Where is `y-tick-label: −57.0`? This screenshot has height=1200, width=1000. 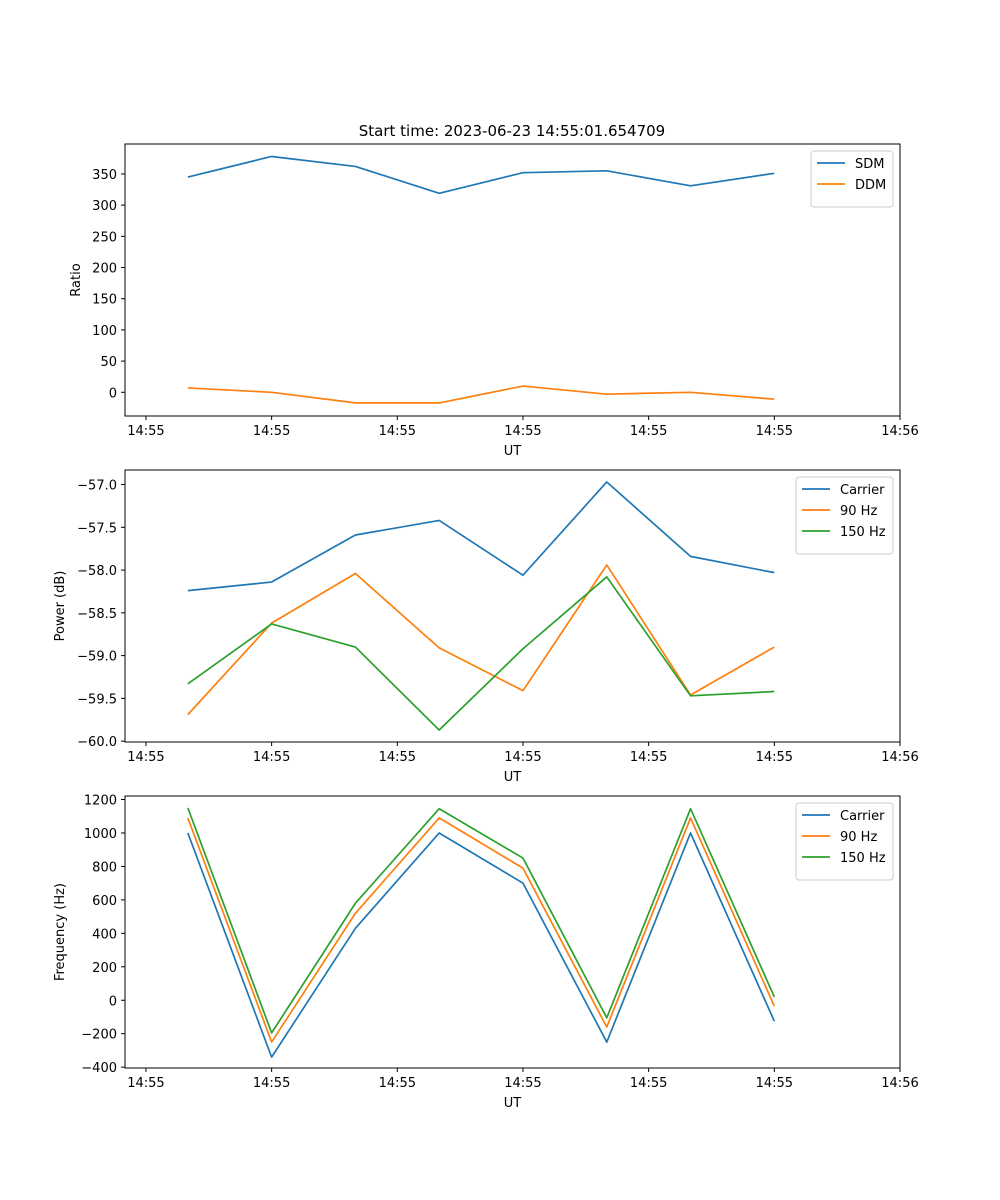 y-tick-label: −57.0 is located at coordinates (97, 486).